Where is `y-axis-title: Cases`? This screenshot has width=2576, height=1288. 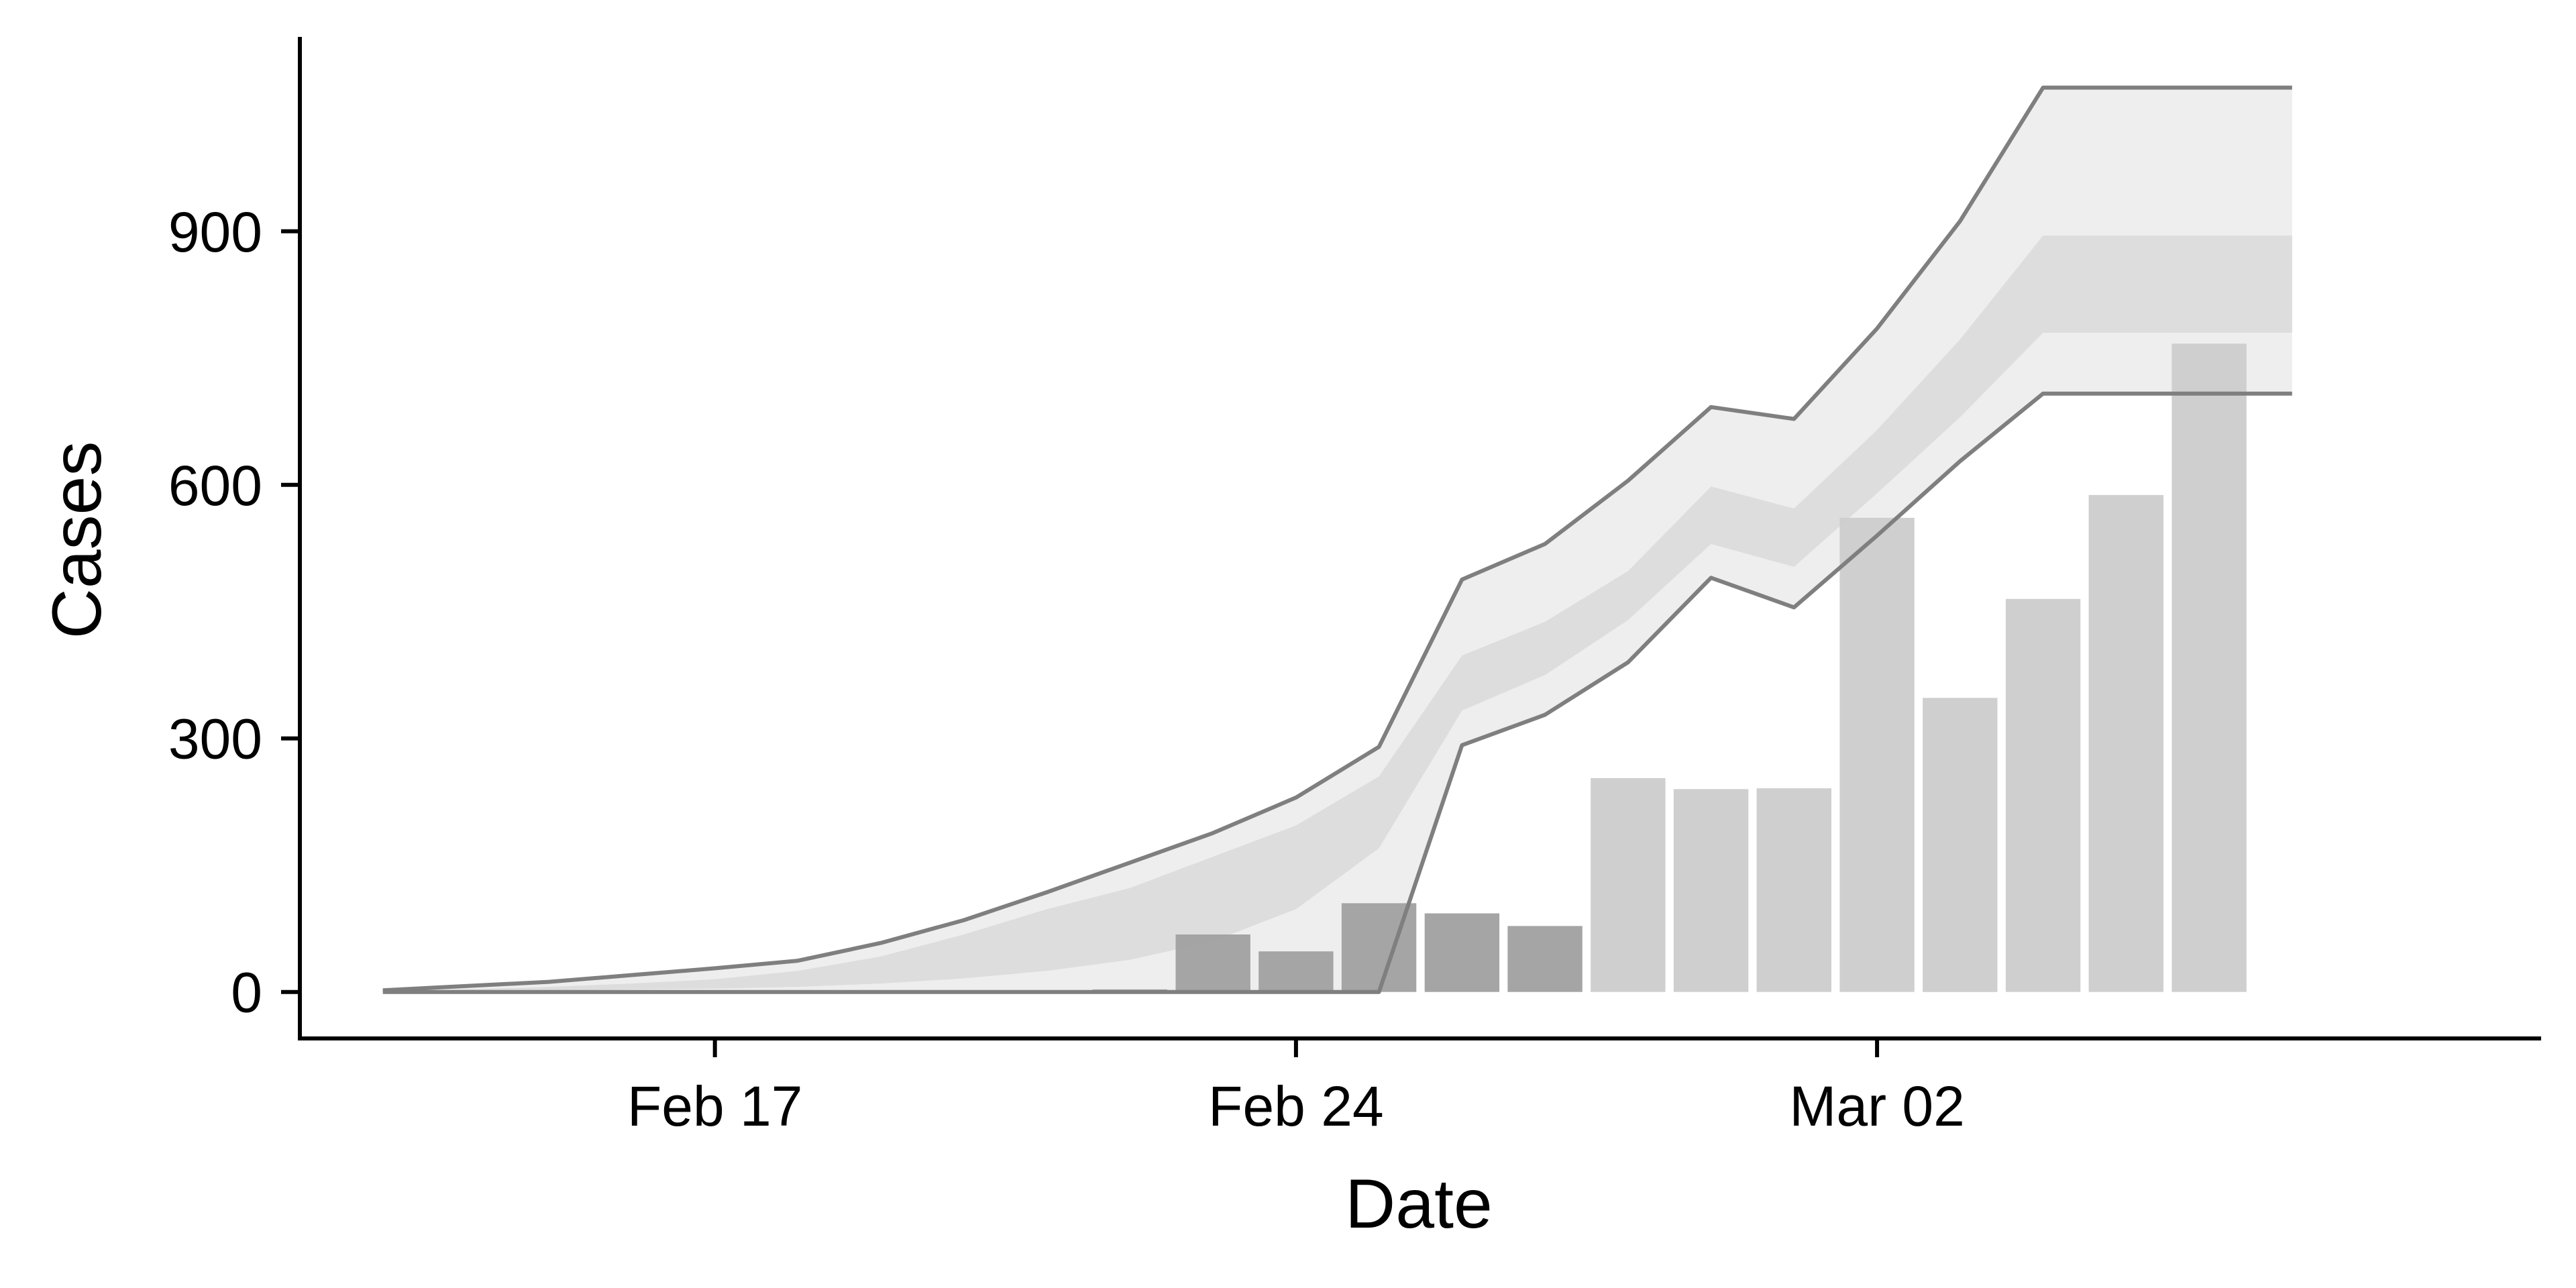 y-axis-title: Cases is located at coordinates (77, 540).